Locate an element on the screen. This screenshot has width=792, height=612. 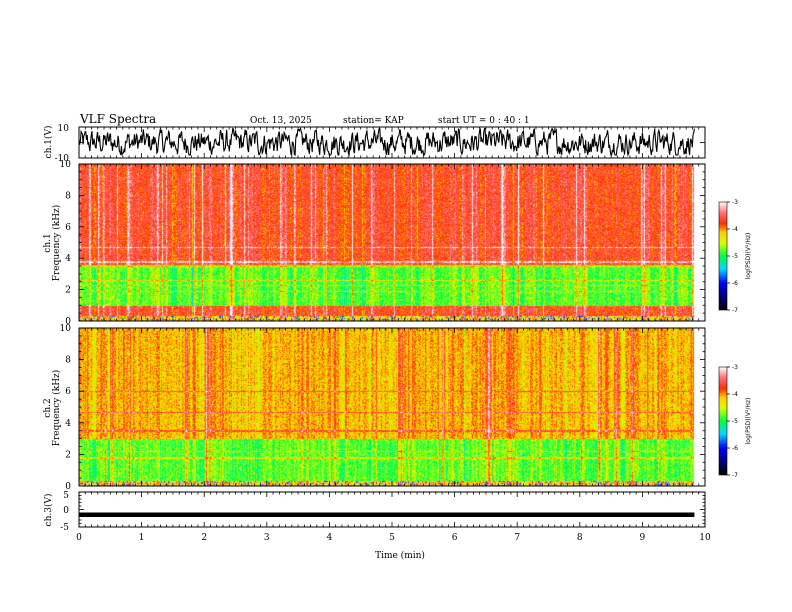
start-ut-label: start UT = 0 : 40 : 1 is located at coordinates (484, 121).